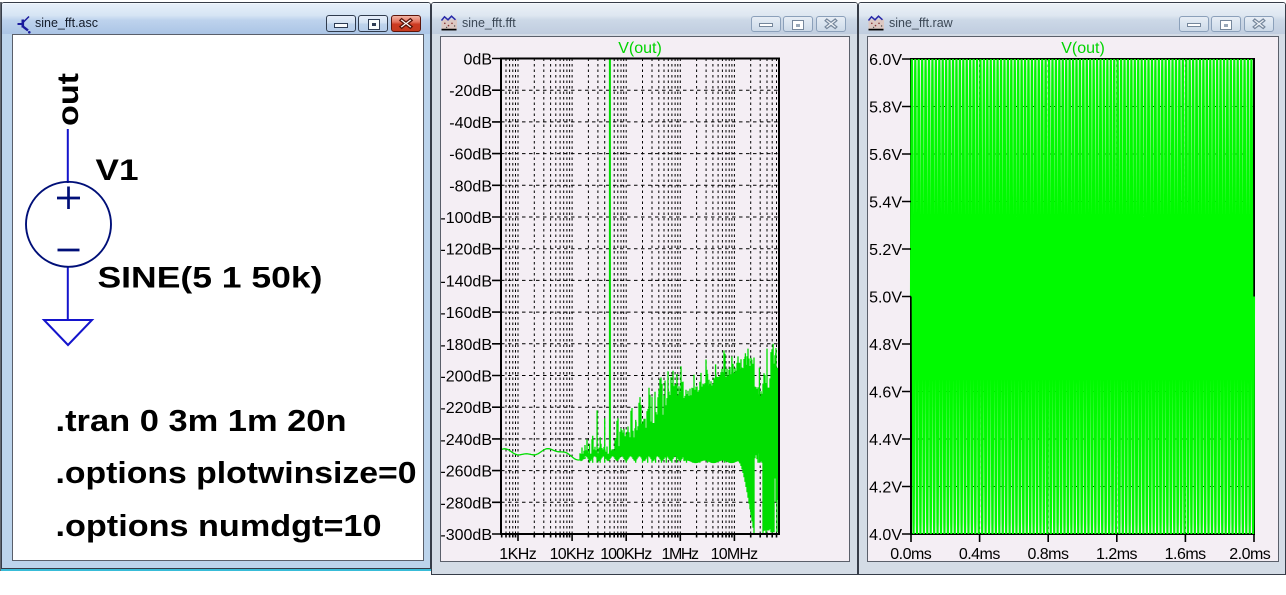 The width and height of the screenshot is (1286, 595). I want to click on svg-text: -300dB, so click(466, 535).